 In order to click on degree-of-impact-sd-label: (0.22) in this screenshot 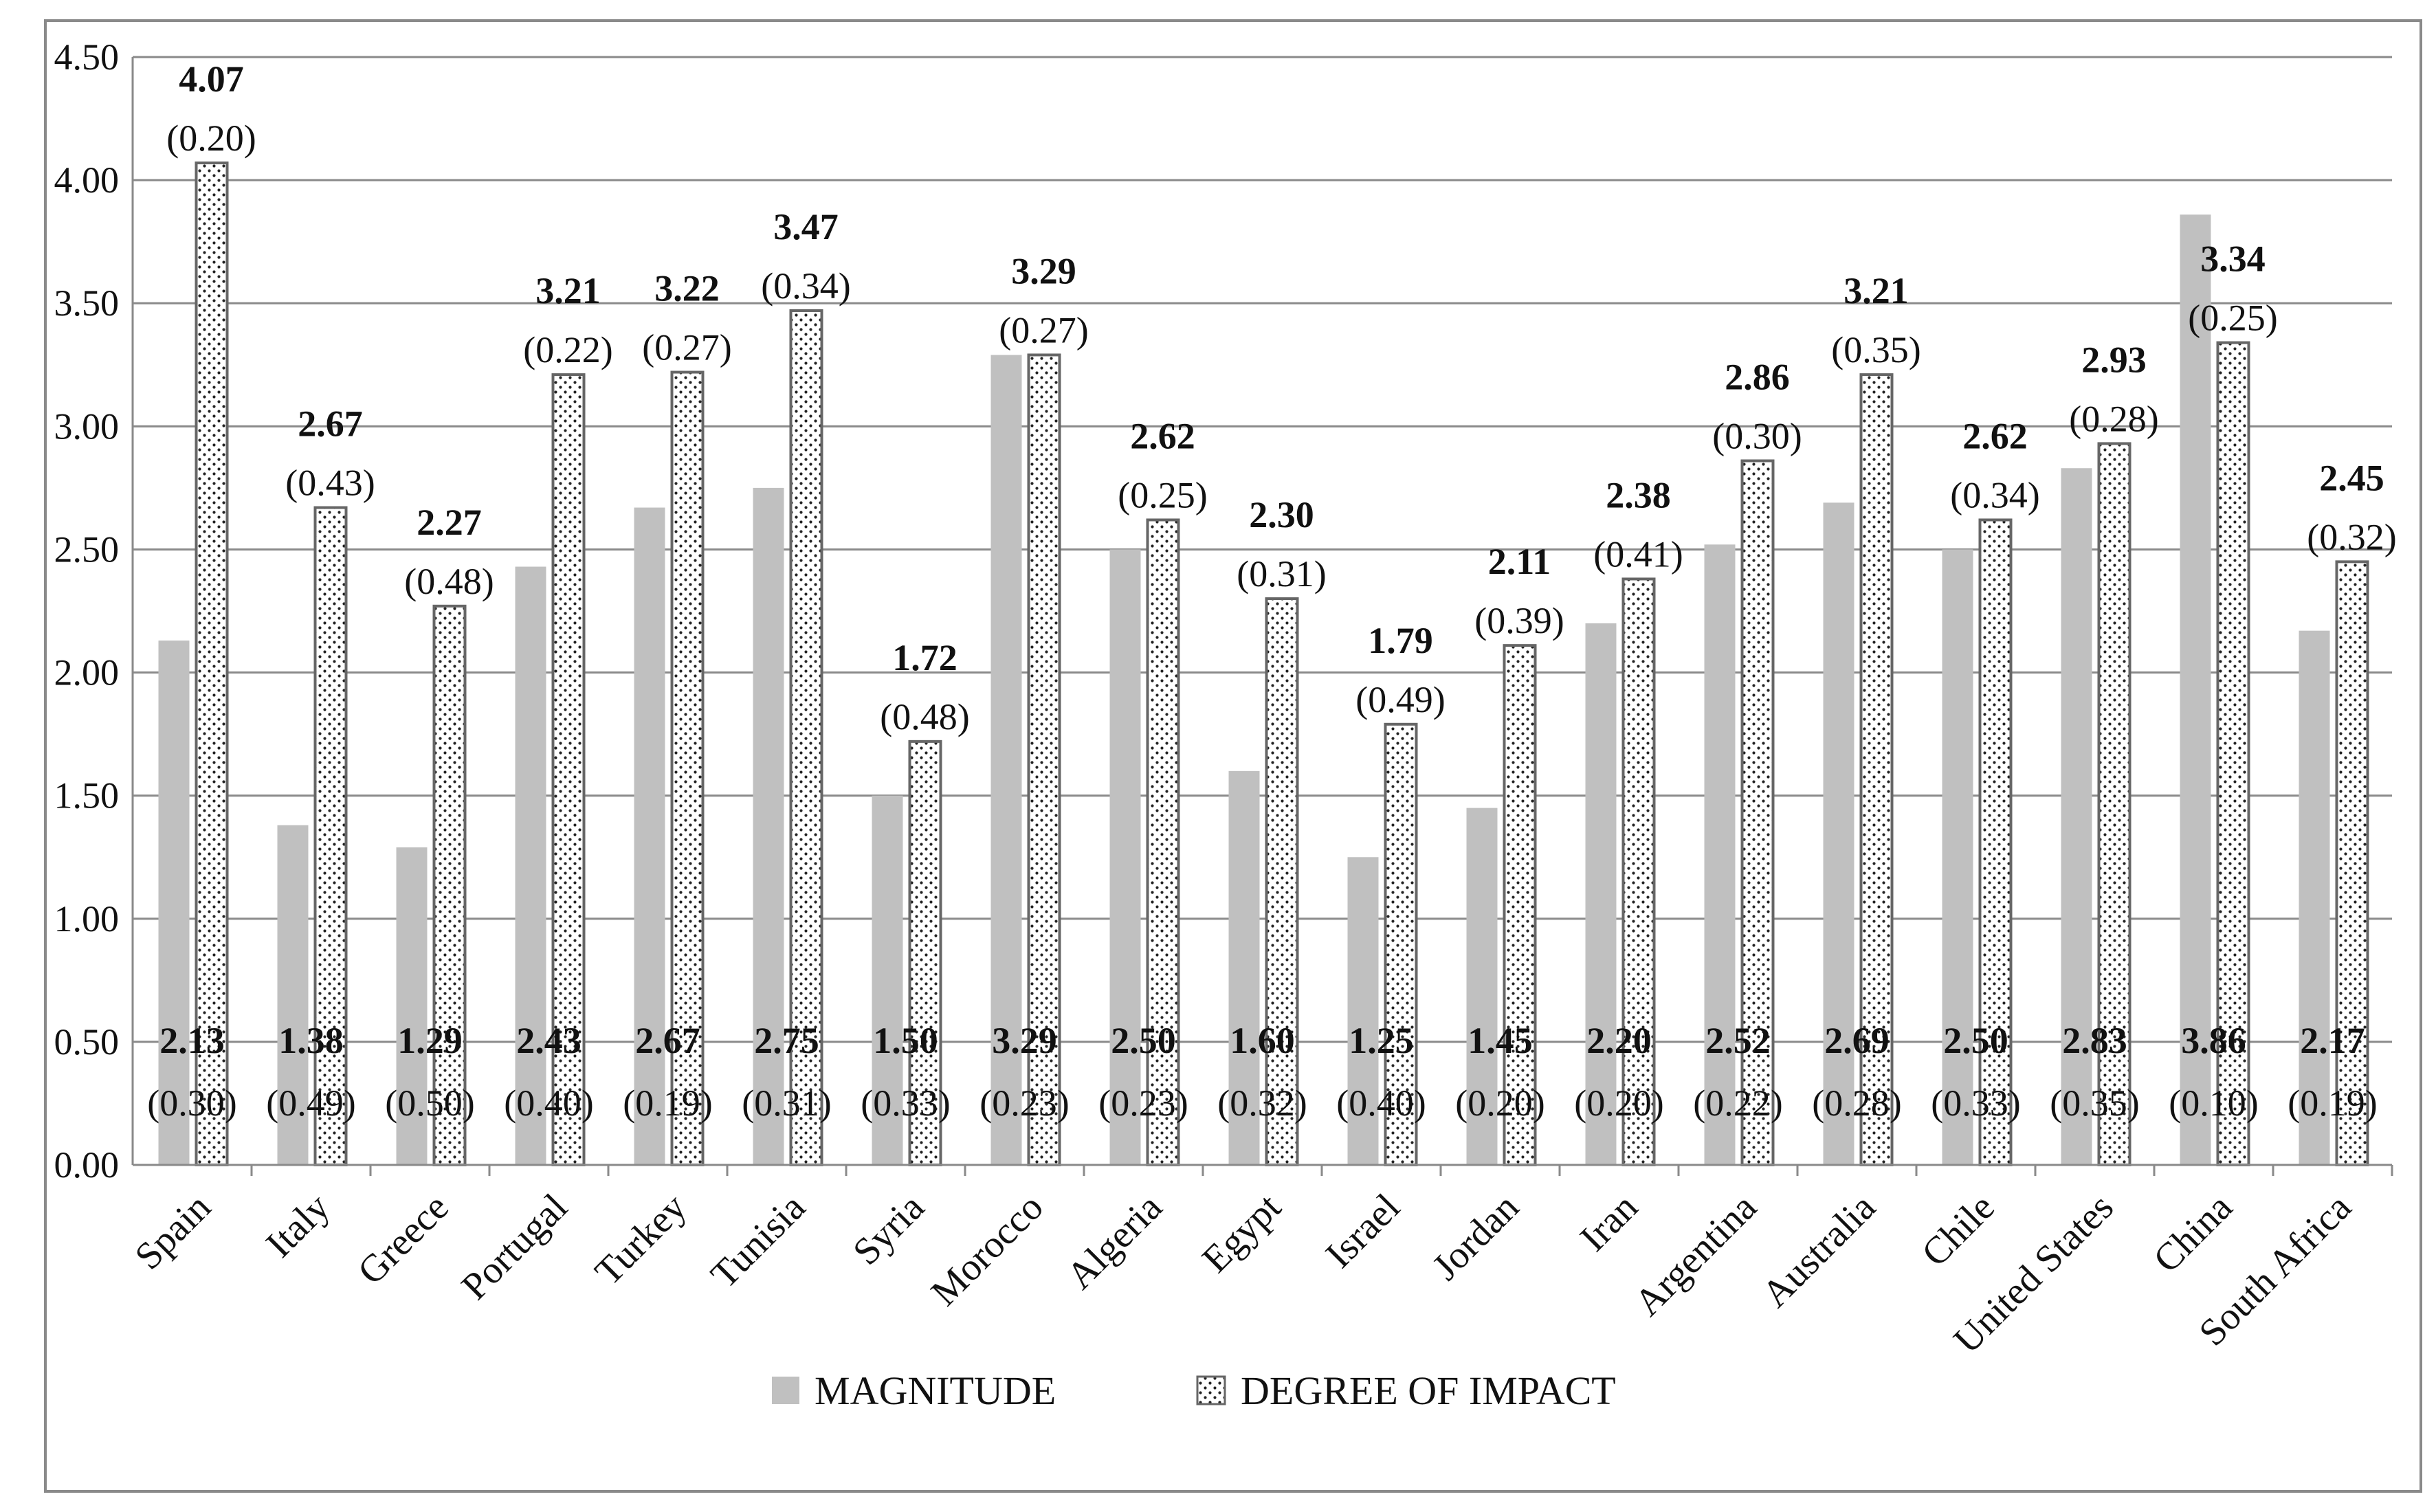, I will do `click(567, 349)`.